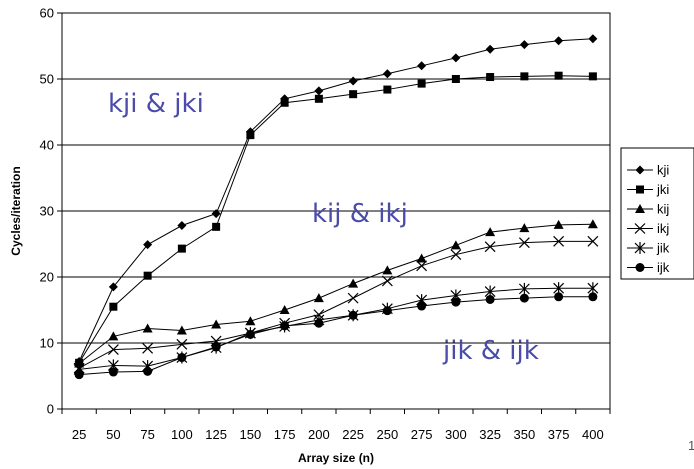 The height and width of the screenshot is (469, 694). Describe the element at coordinates (490, 351) in the screenshot. I see `annotation-label: jik & ijk` at that location.